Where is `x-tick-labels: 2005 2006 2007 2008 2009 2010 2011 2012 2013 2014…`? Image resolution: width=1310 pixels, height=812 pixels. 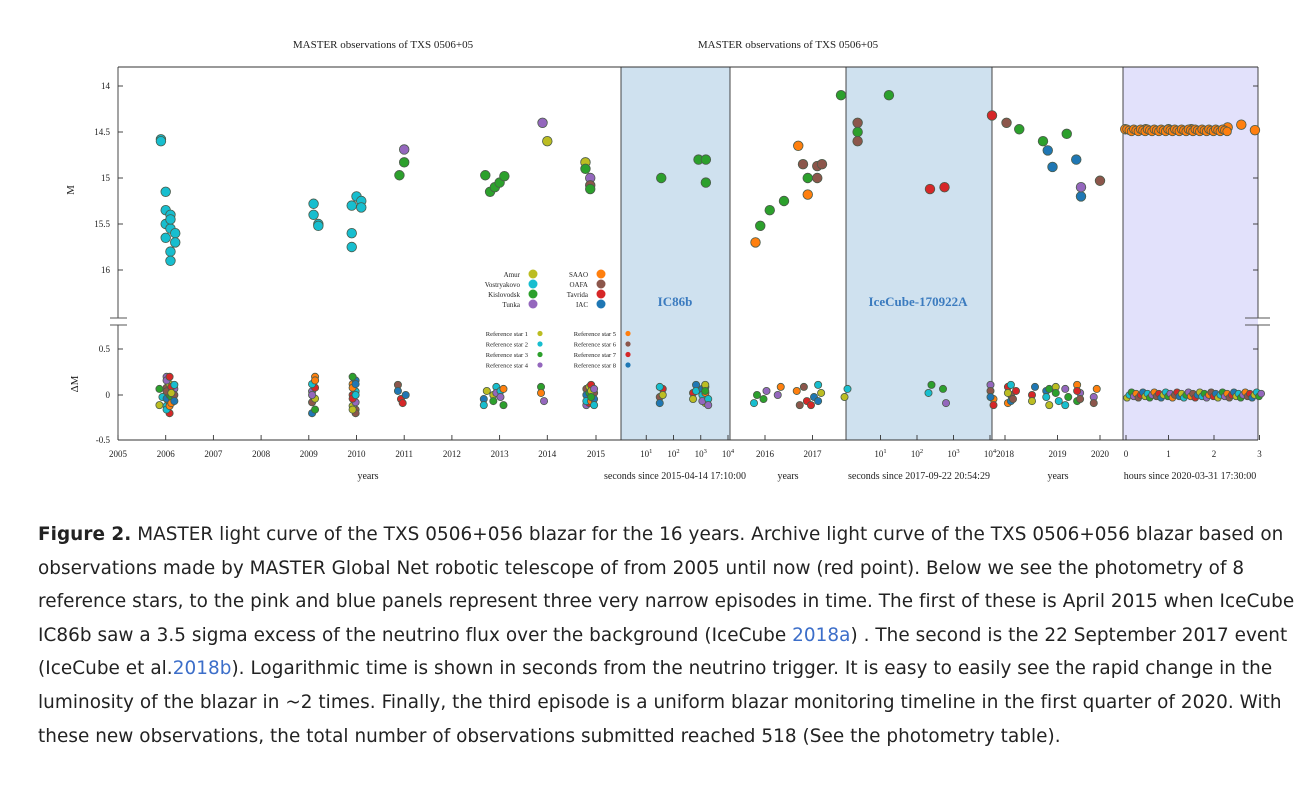
x-tick-labels: 2005 2006 2007 2008 2009 2010 2011 2012 2013 2014… is located at coordinates (685, 453).